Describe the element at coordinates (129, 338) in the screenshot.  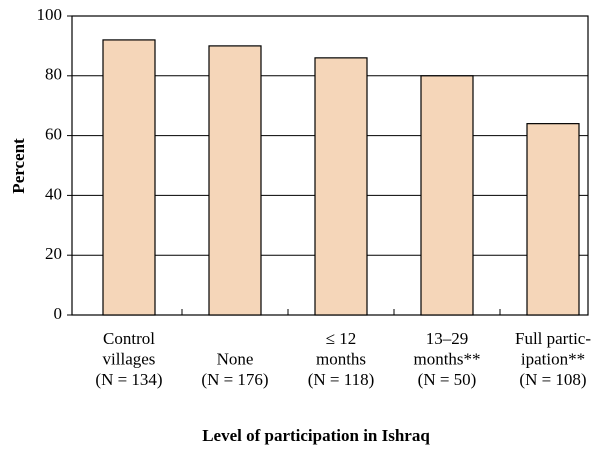
I see `x-tick-label: Control` at that location.